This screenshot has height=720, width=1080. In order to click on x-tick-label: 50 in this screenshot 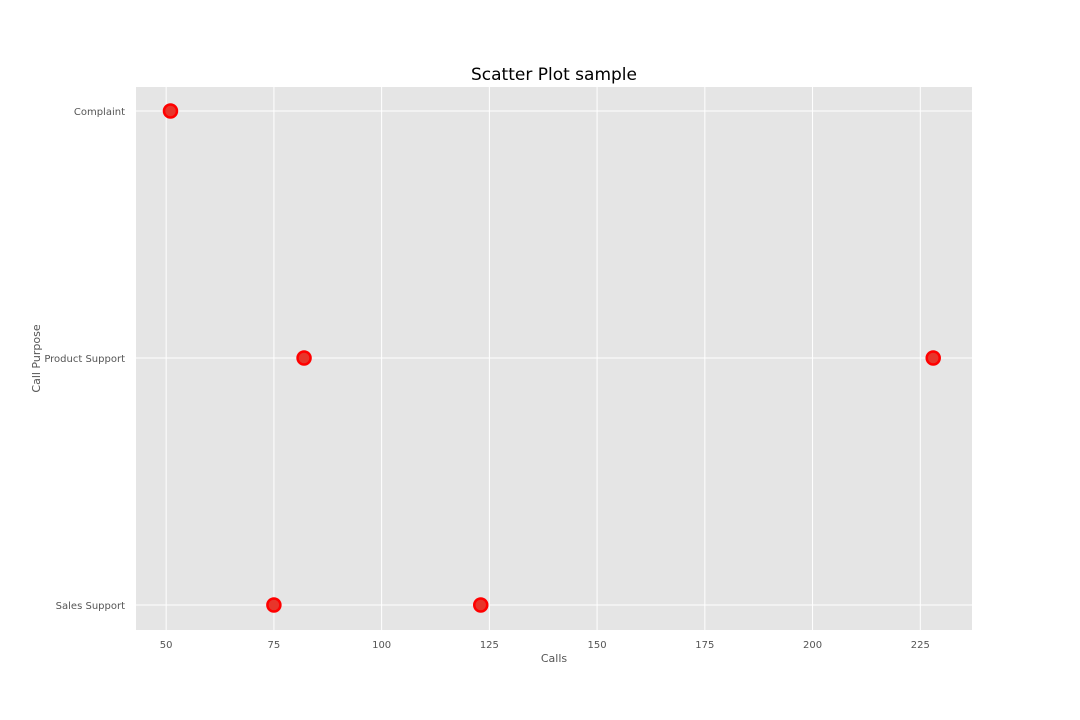, I will do `click(166, 645)`.